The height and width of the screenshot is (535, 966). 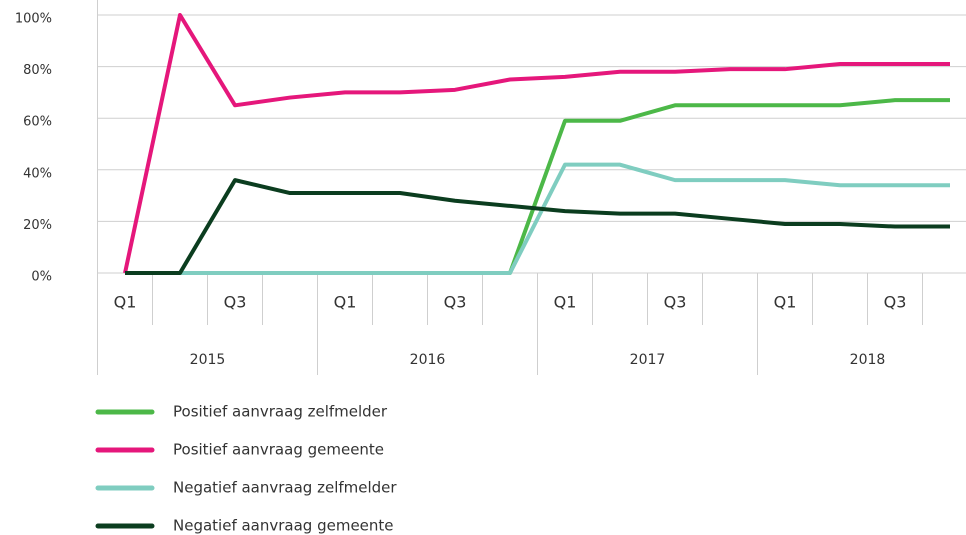 What do you see at coordinates (280, 412) in the screenshot?
I see `legend-label: Positief aanvraag zelfmelder` at bounding box center [280, 412].